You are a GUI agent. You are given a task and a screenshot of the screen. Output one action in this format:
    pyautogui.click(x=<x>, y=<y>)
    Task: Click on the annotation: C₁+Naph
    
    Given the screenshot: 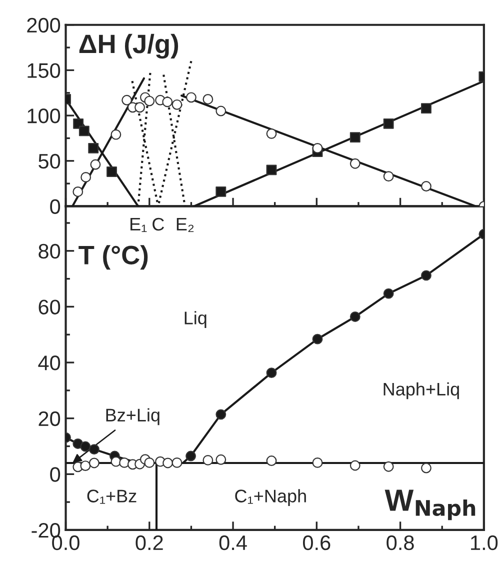 What is the action you would take?
    pyautogui.click(x=270, y=497)
    